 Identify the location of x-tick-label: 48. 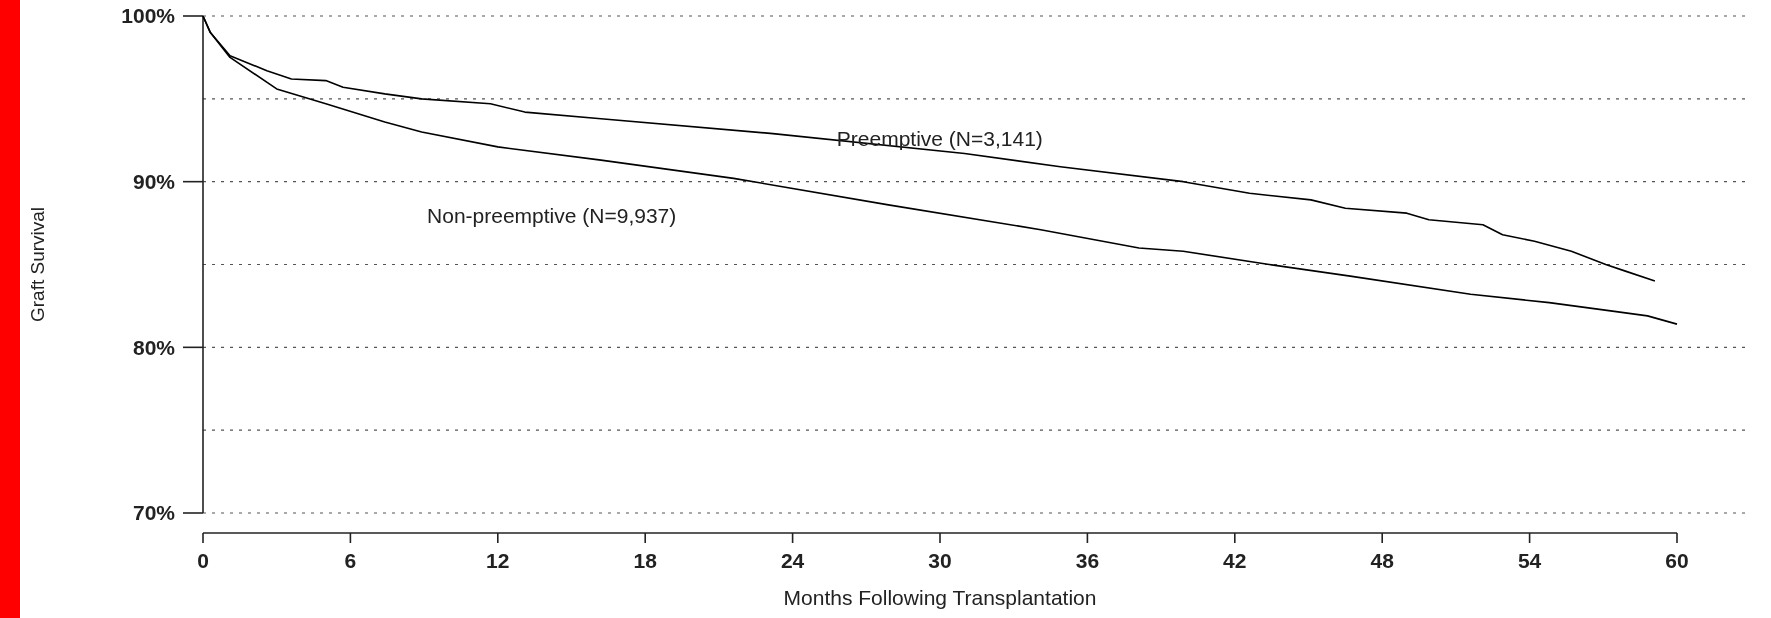
(1382, 560).